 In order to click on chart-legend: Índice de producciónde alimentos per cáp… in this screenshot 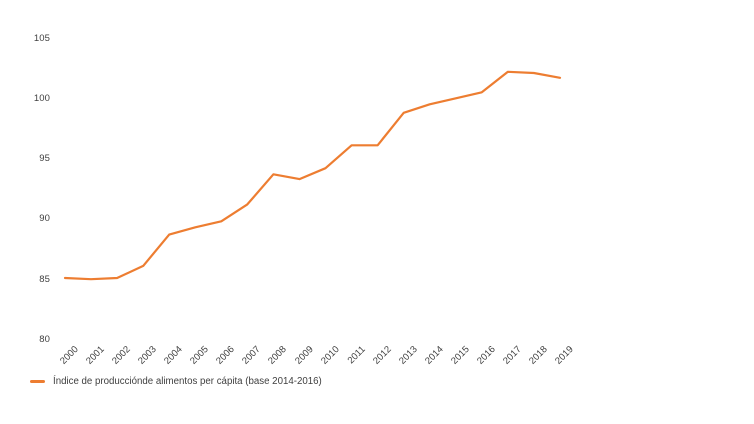, I will do `click(176, 381)`.